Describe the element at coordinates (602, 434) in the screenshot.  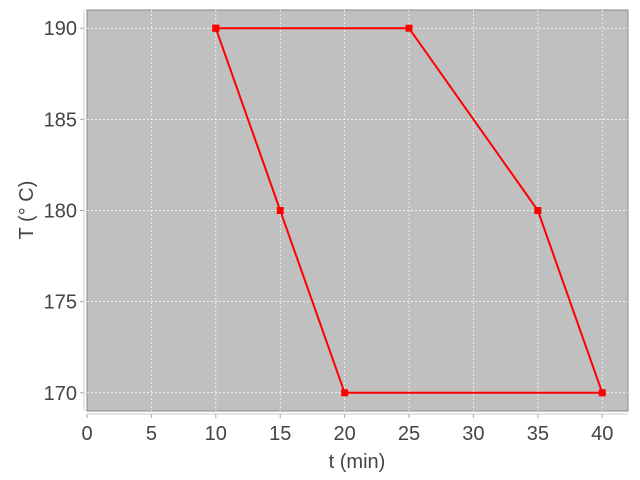
I see `x-tick-label: 40` at that location.